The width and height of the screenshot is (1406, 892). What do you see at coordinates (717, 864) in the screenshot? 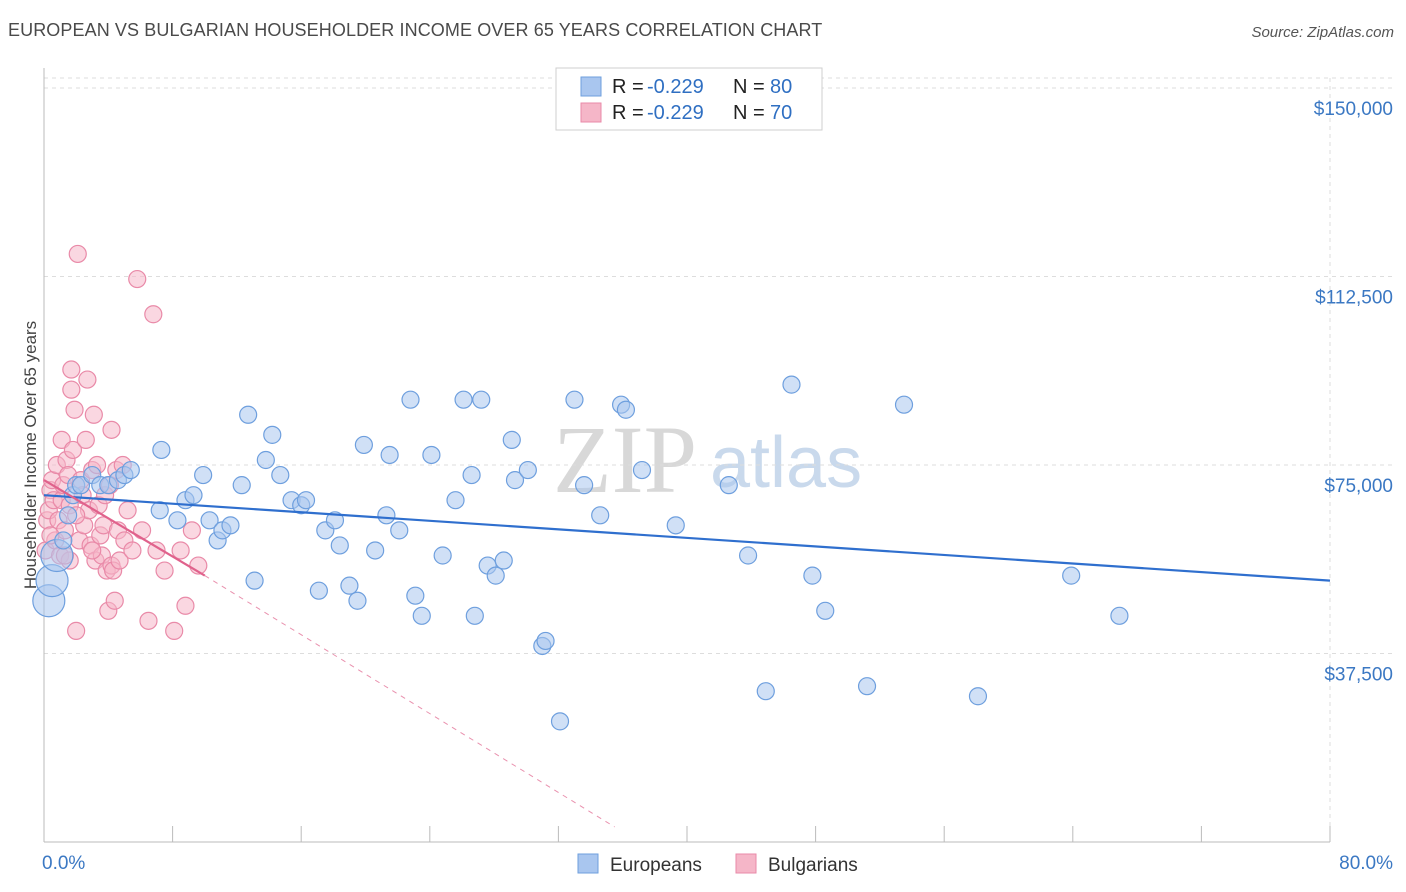
I see `series-legend: Europeans Bulgarians` at bounding box center [717, 864].